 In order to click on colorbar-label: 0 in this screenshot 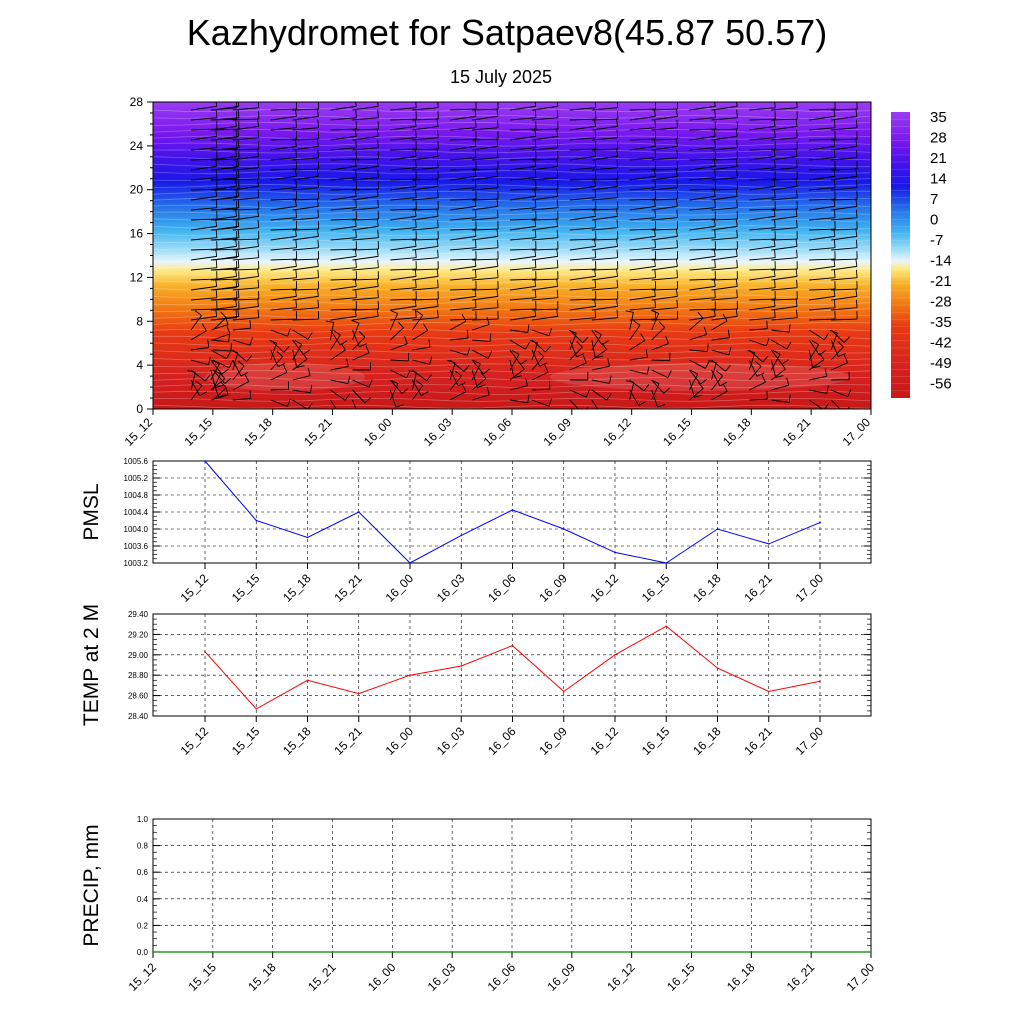, I will do `click(934, 220)`.